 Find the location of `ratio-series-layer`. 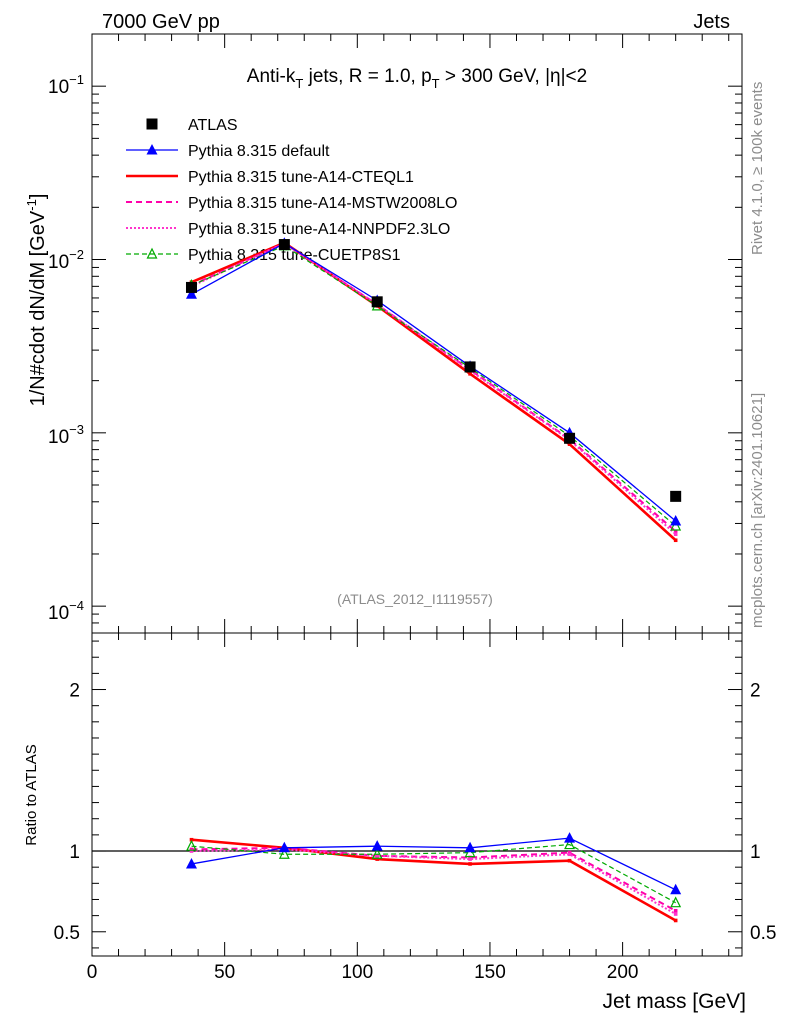

ratio-series-layer is located at coordinates (417, 877).